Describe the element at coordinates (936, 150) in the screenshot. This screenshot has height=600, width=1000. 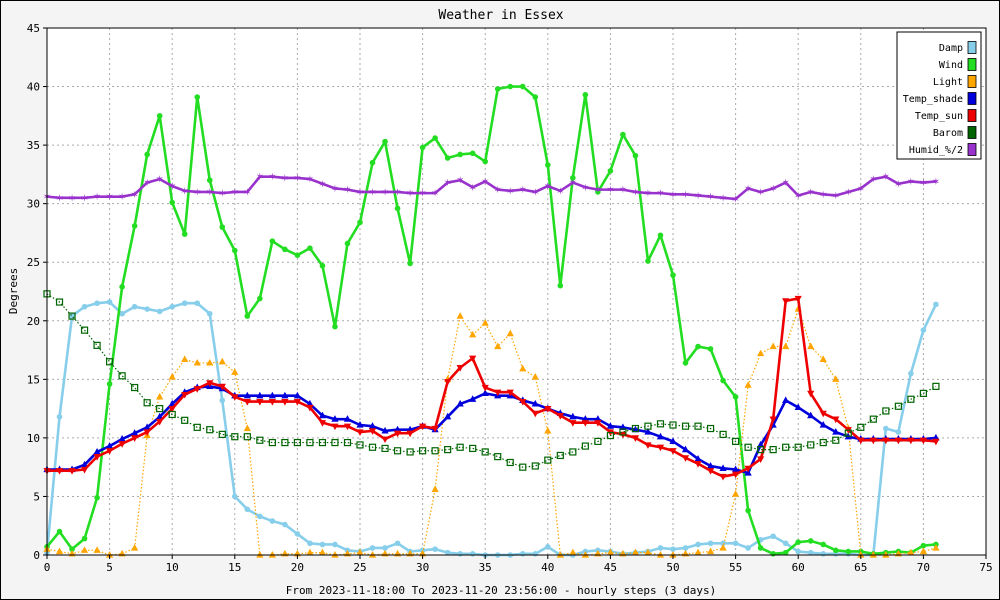
I see `legend-label-humid-2: Humid_%/2` at that location.